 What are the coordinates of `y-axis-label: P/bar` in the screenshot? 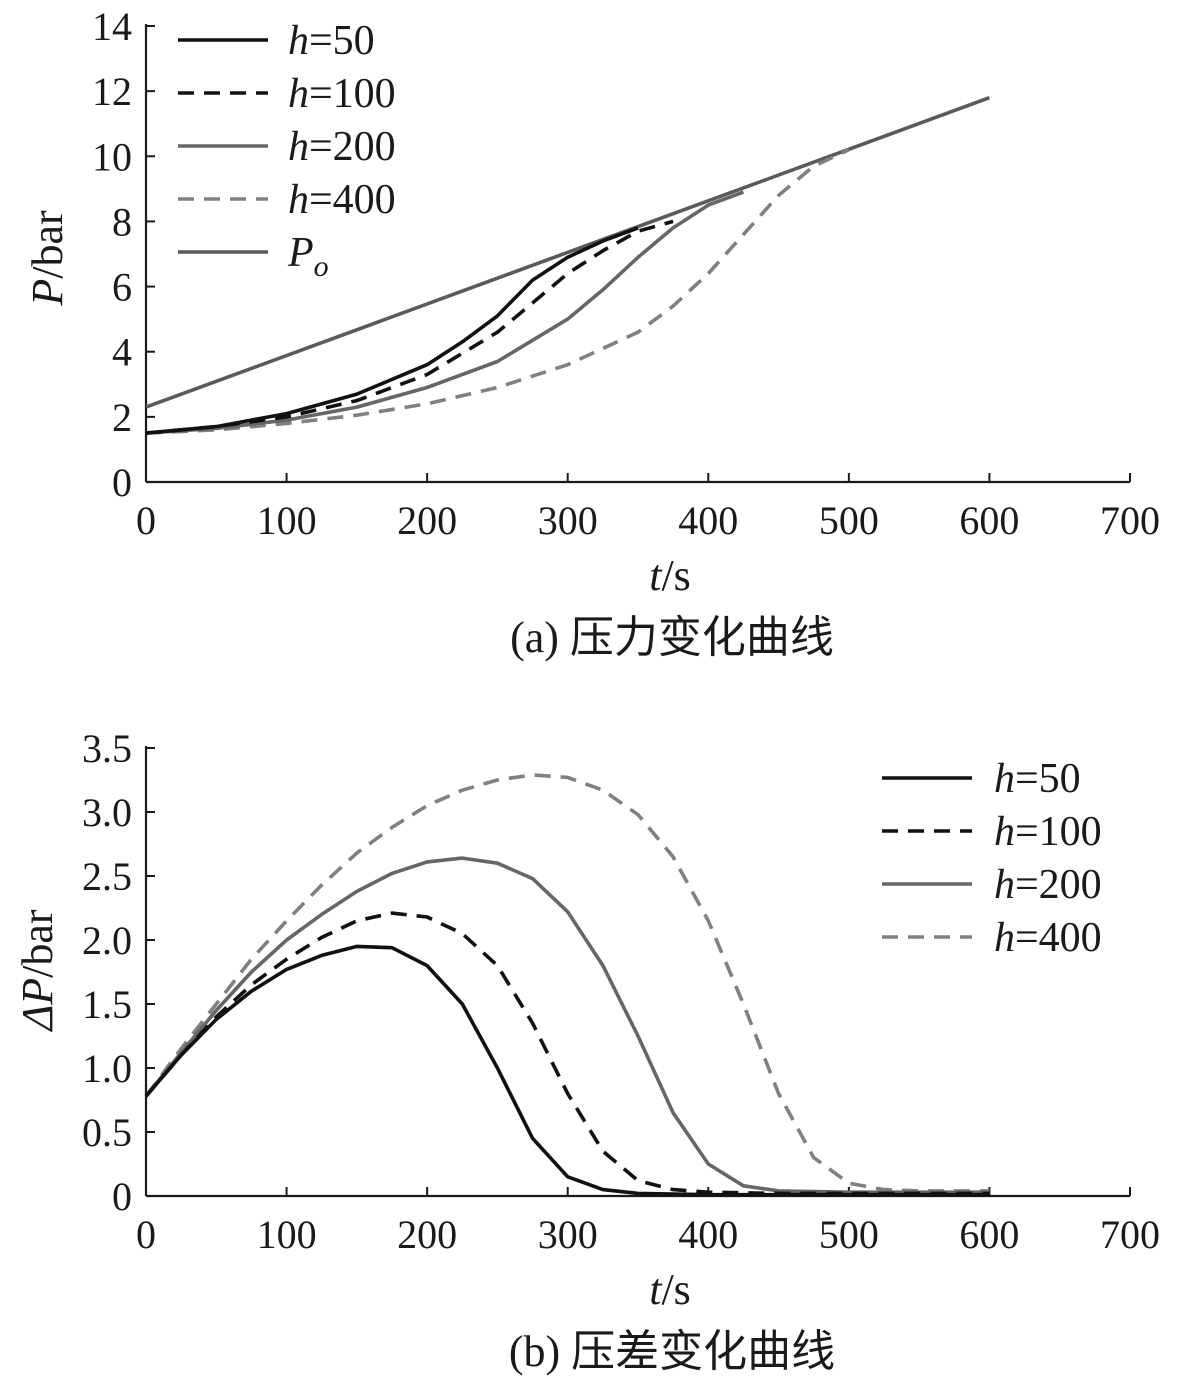 It's located at (47, 258).